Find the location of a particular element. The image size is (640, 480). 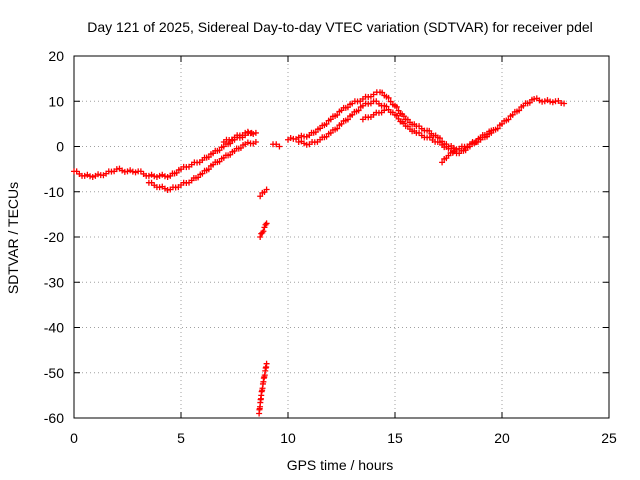

y-tick-label: -10 is located at coordinates (54, 192).